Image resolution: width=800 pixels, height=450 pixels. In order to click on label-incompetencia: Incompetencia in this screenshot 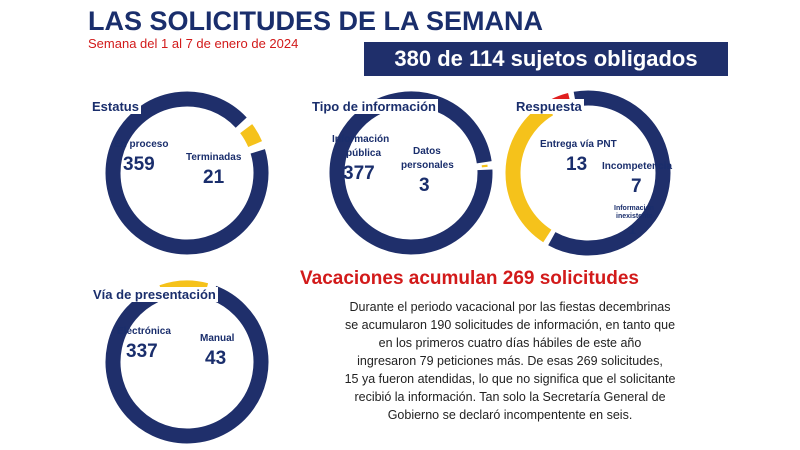, I will do `click(637, 166)`.